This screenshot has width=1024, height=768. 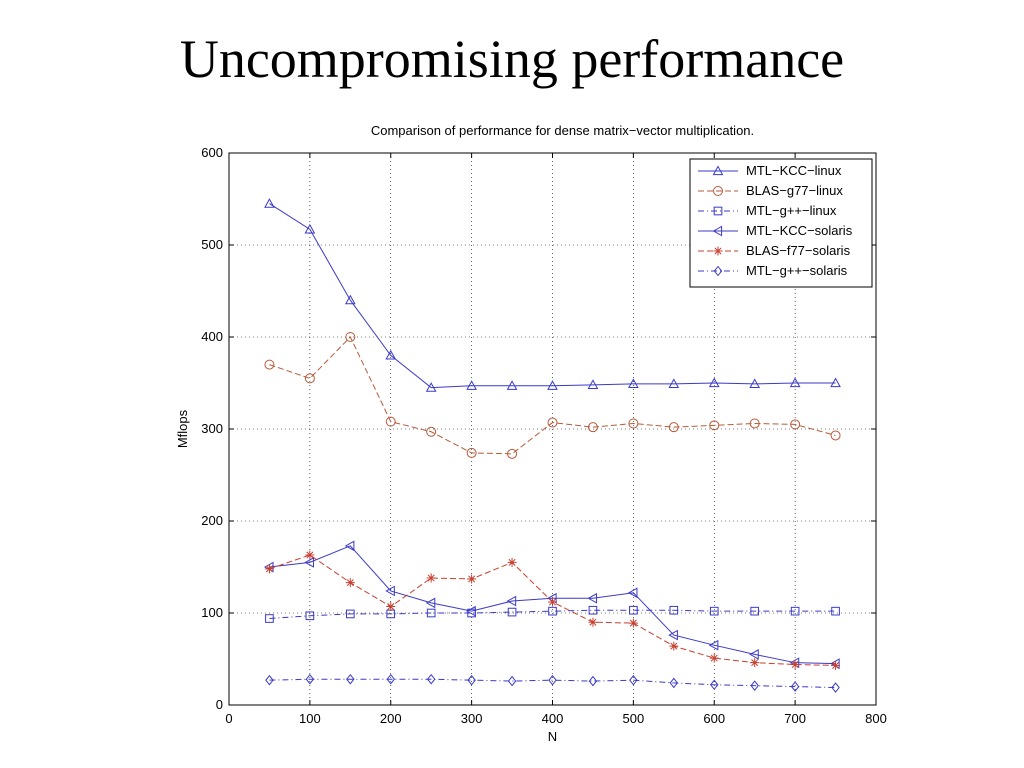 I want to click on x-tick-label: 200, so click(x=391, y=718).